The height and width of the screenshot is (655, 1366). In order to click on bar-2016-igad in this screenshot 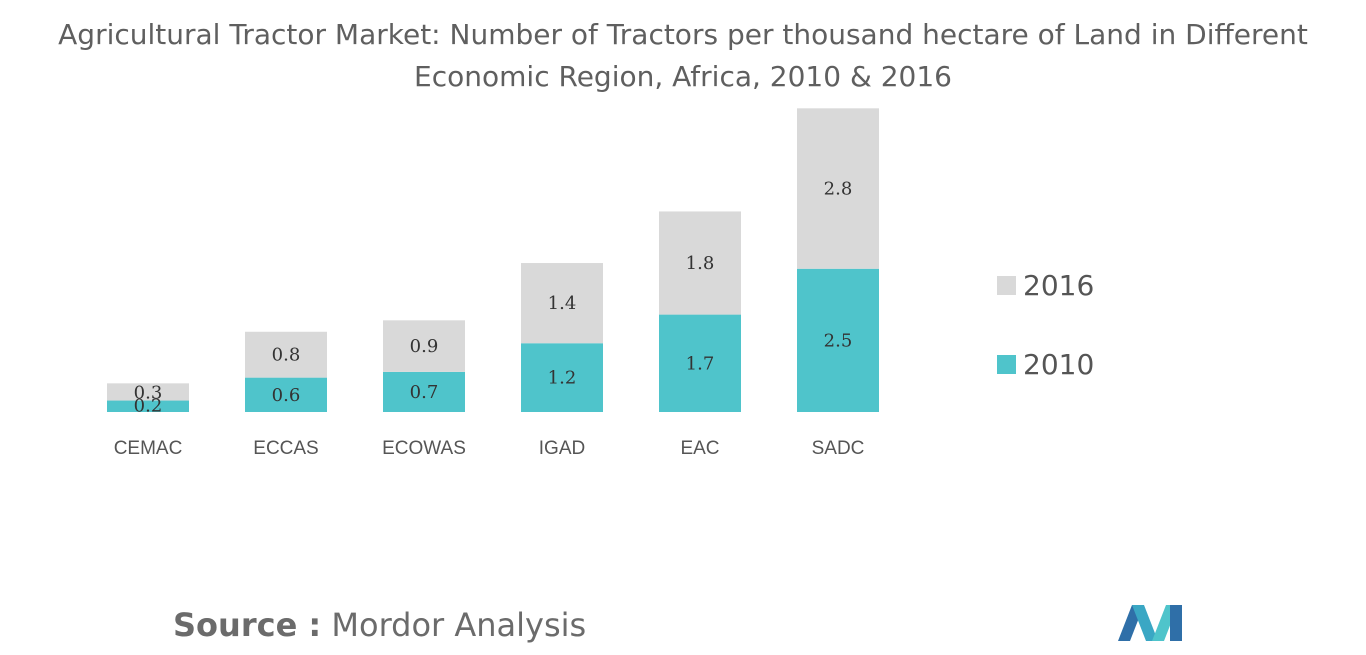, I will do `click(562, 303)`.